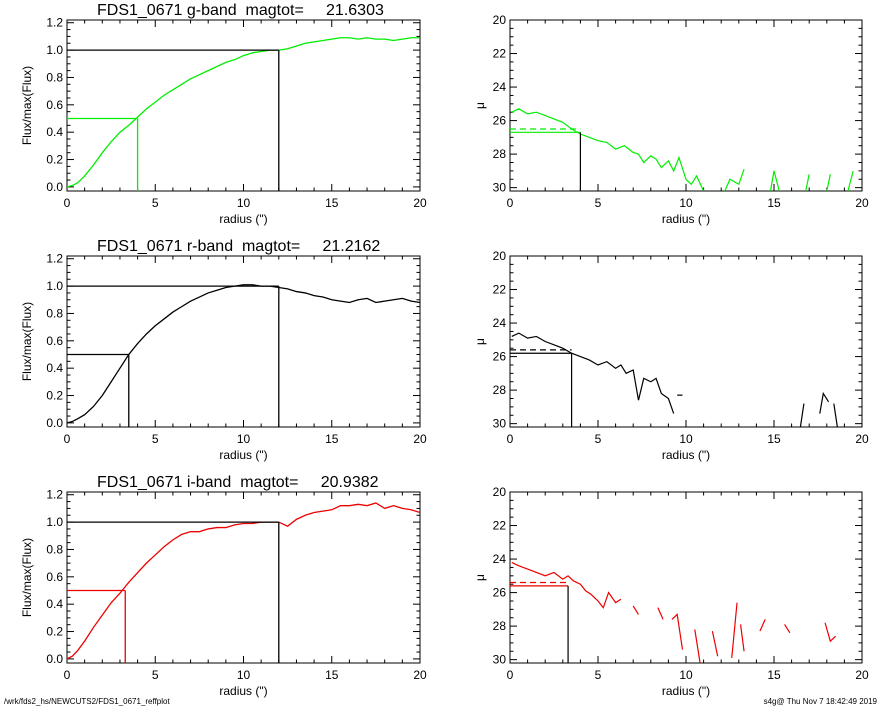 This screenshot has width=885, height=708. Describe the element at coordinates (500, 357) in the screenshot. I see `y-tick-label: 26` at that location.